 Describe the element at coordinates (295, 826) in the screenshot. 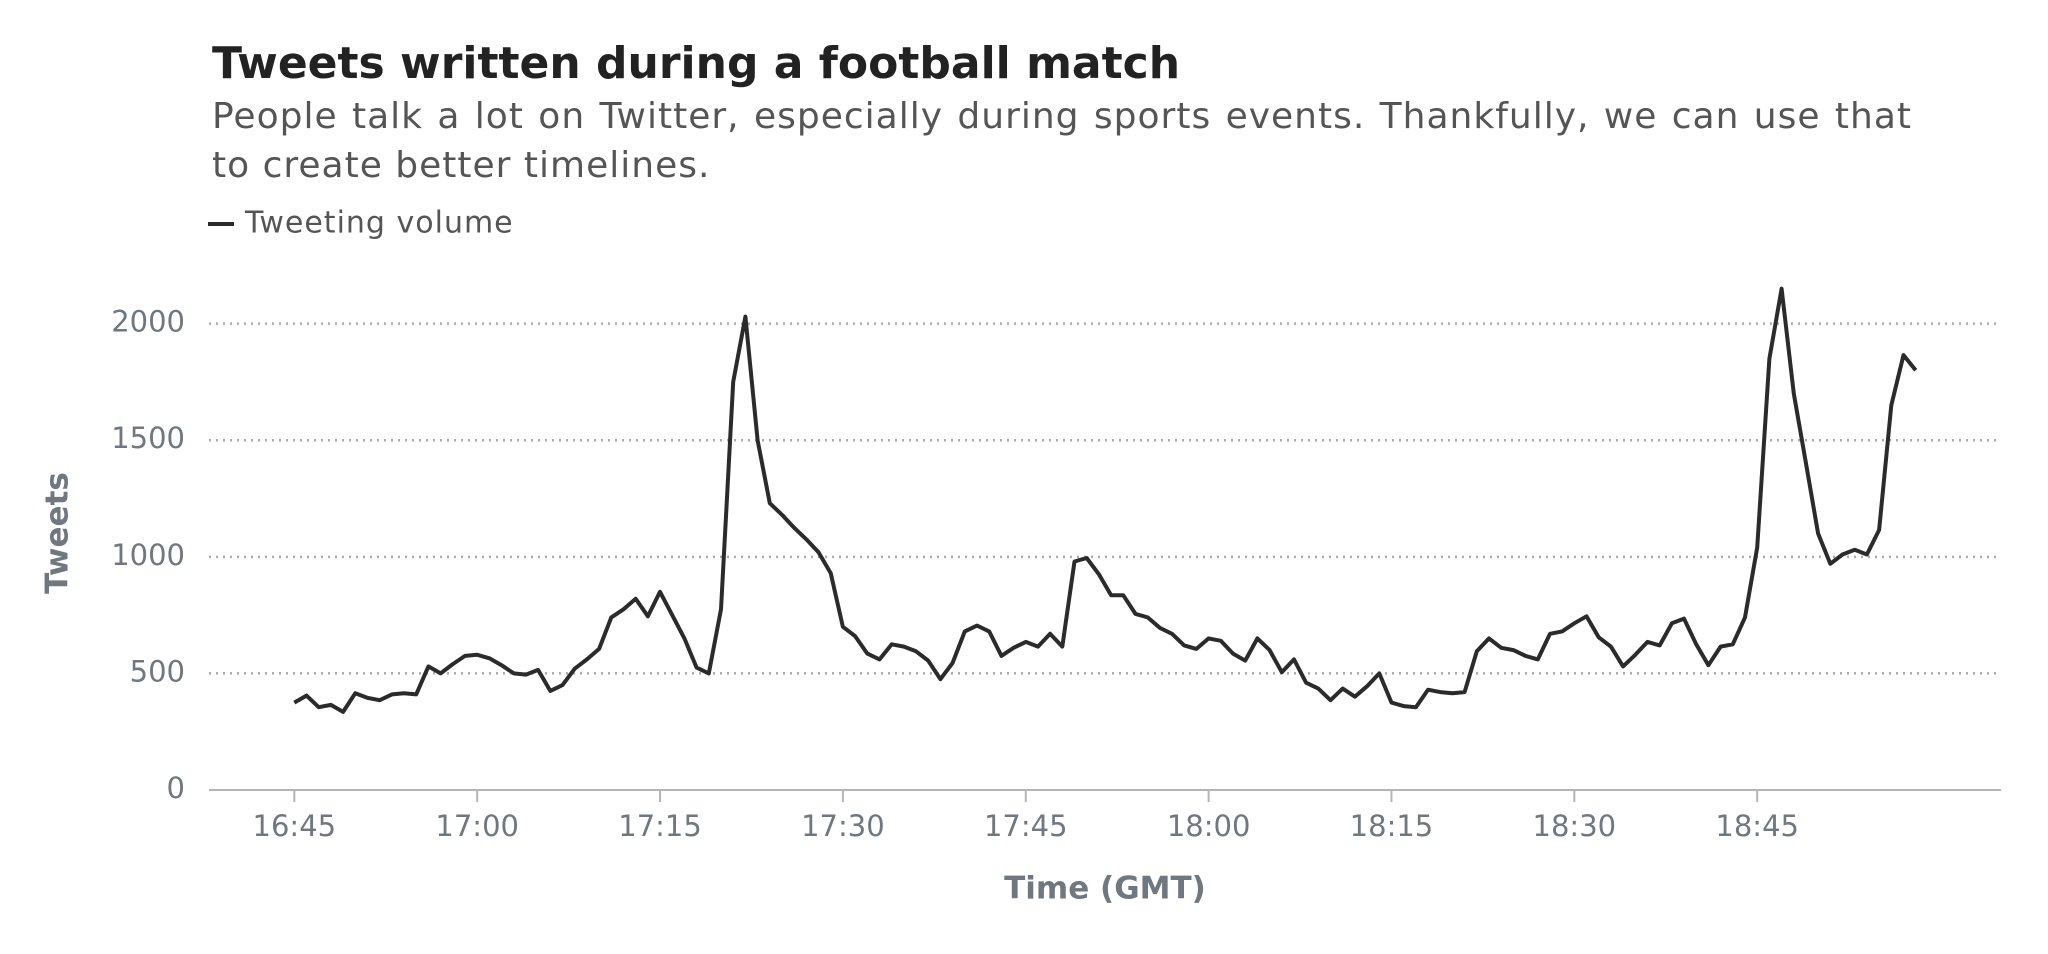

I see `x-tick-label: 16:45` at that location.